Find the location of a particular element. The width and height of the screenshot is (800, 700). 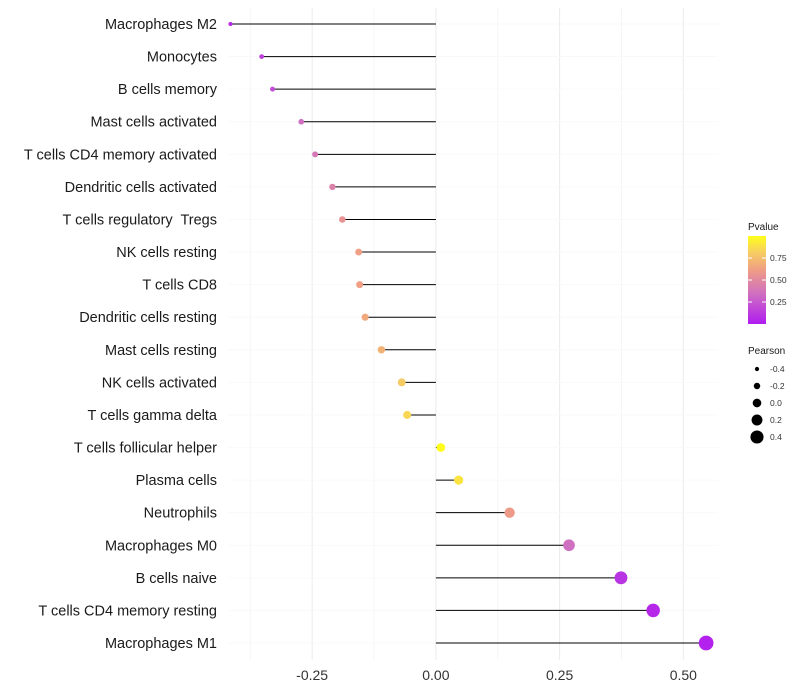

y-tick-label: Monocytes is located at coordinates (182, 58).